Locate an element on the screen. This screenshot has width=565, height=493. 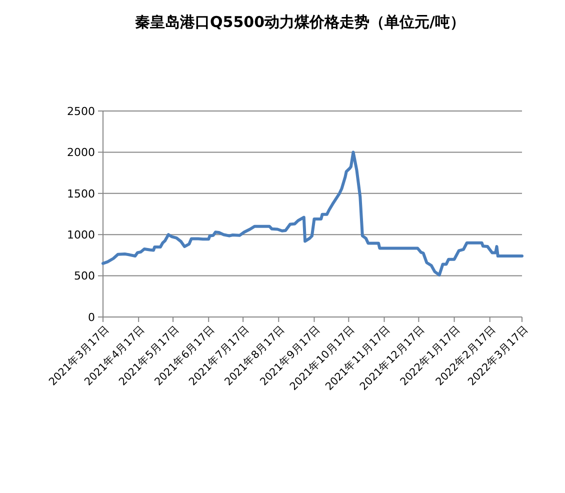
y-tick-label: 500 is located at coordinates (84, 276).